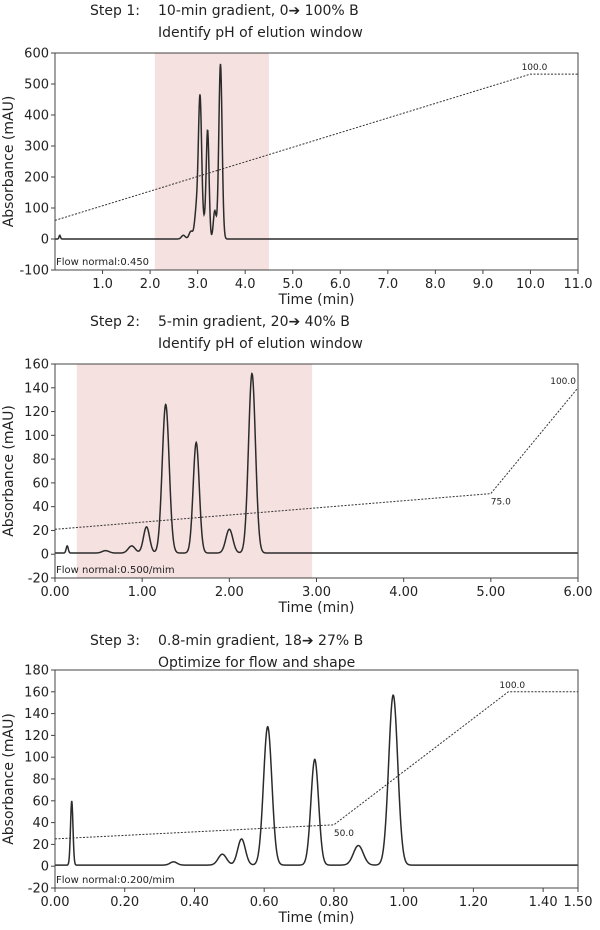 The width and height of the screenshot is (600, 930). Describe the element at coordinates (333, 902) in the screenshot. I see `x-tick-label: 0.80` at that location.